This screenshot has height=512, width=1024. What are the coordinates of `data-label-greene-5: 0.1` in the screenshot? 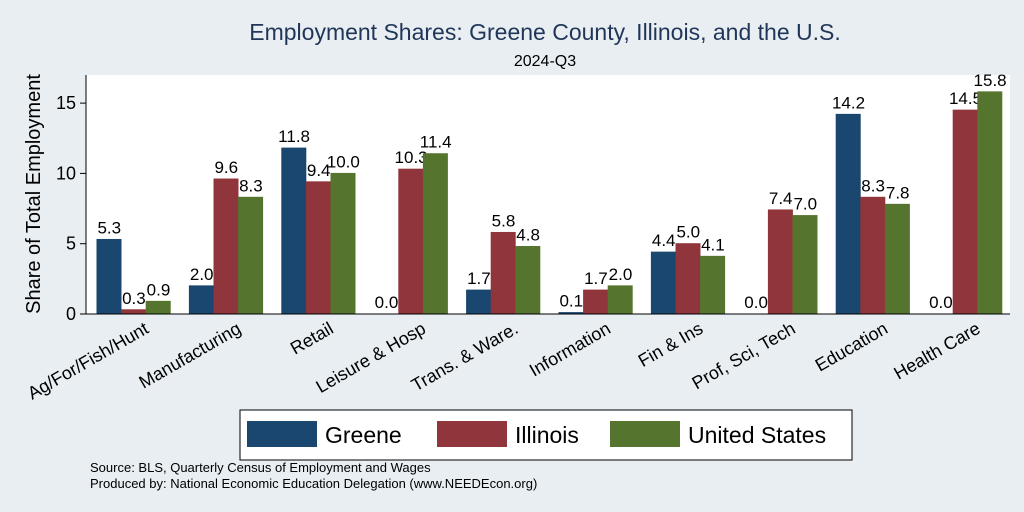 It's located at (571, 301).